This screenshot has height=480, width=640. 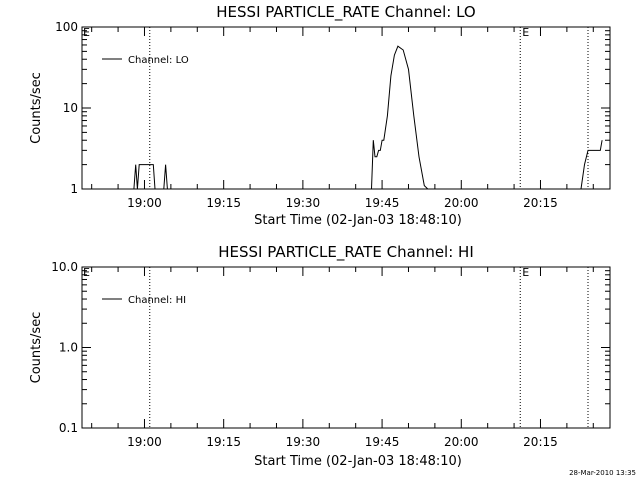 I want to click on y-tick-label: 1, so click(x=74, y=189).